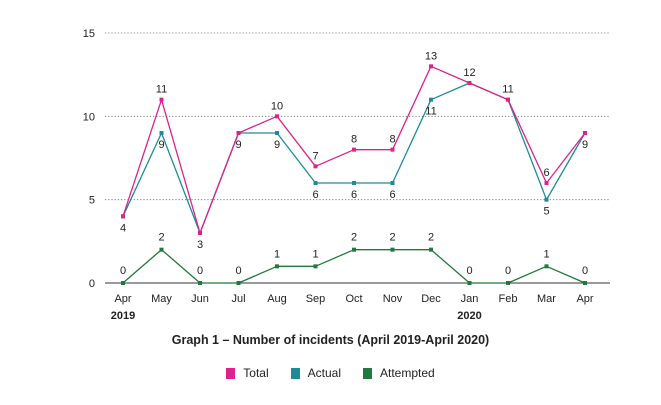 The image size is (661, 405). Describe the element at coordinates (89, 34) in the screenshot. I see `y-tick-label: 15` at that location.